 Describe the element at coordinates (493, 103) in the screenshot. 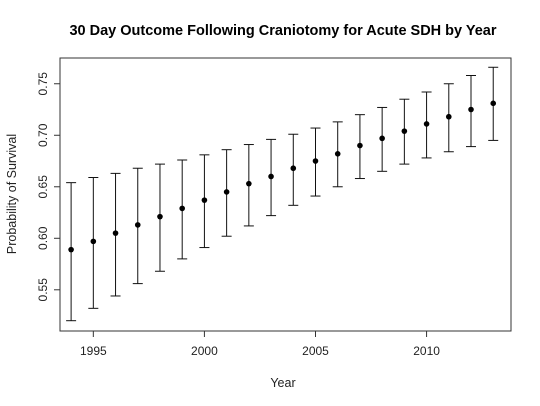

I see `data-point-2013` at that location.